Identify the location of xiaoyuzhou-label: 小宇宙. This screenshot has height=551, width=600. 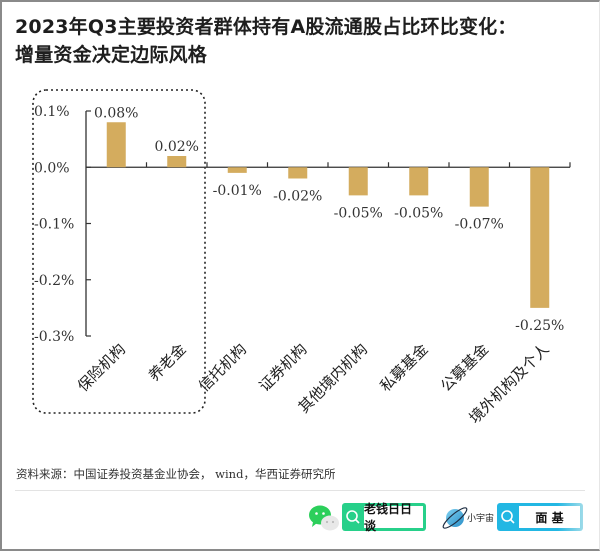
(481, 519).